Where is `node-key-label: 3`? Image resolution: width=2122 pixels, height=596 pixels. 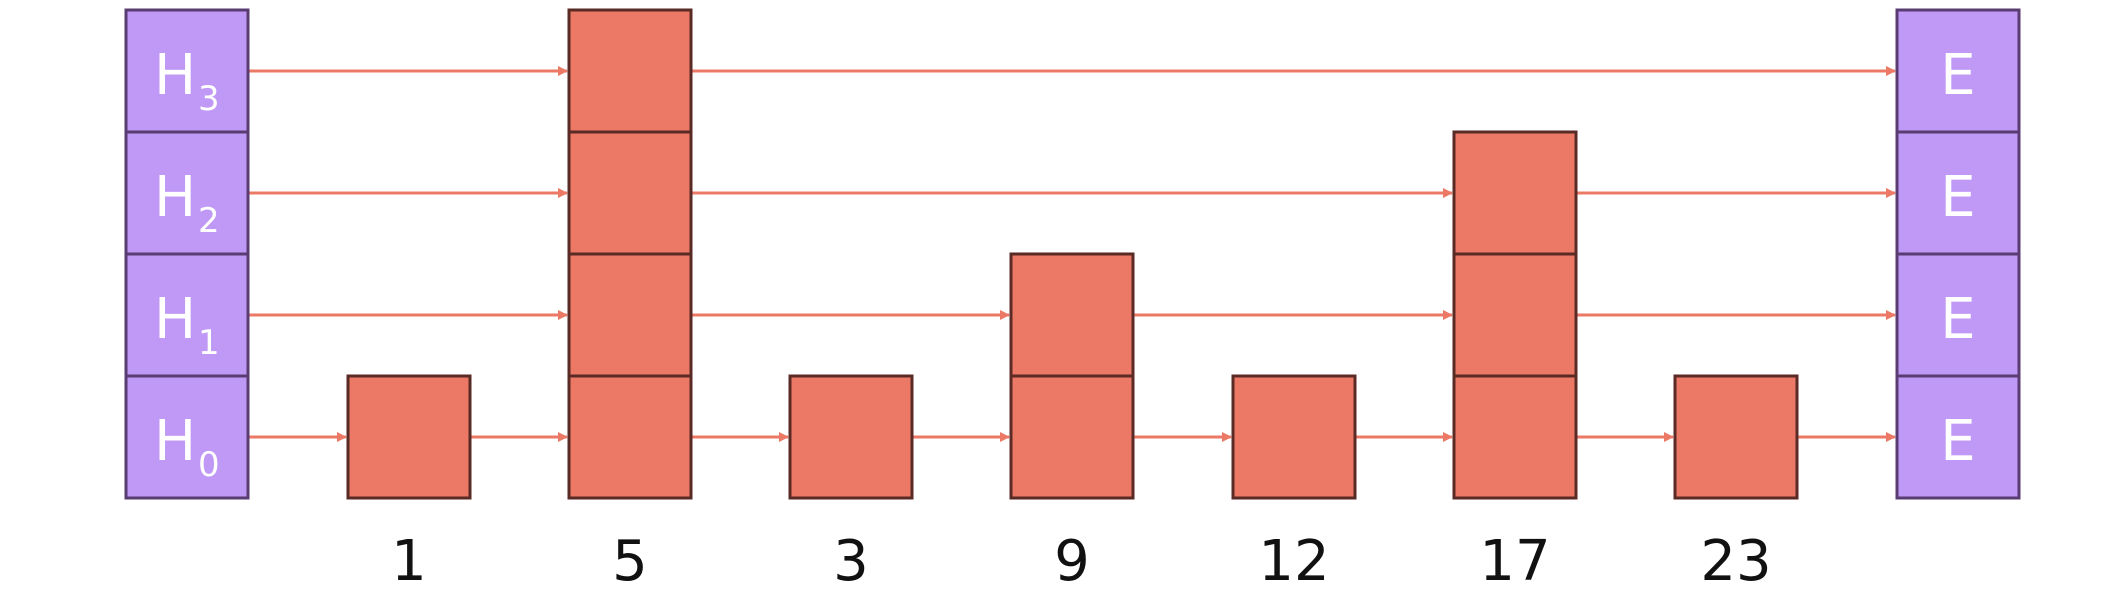 node-key-label: 3 is located at coordinates (851, 561).